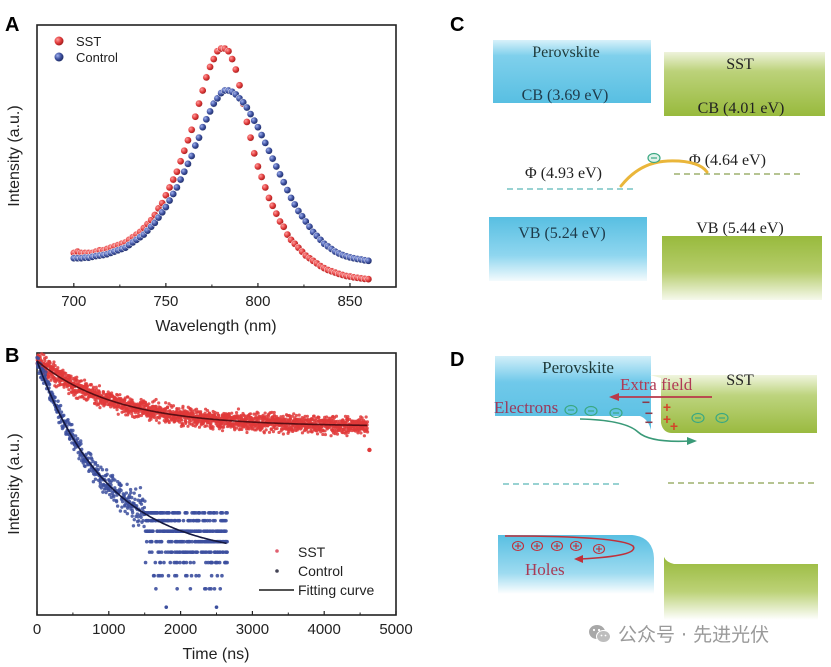  What do you see at coordinates (565, 95) in the screenshot?
I see `perovskite-cb-label: CB (3.69 eV)` at bounding box center [565, 95].